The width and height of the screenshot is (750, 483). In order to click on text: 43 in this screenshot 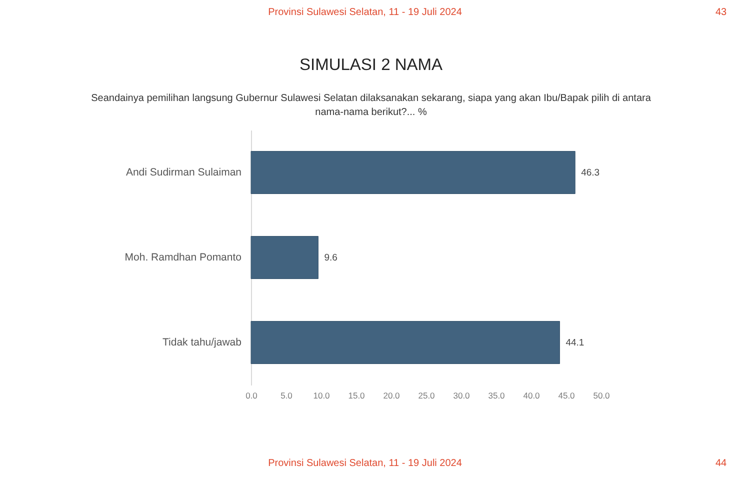, I will do `click(721, 12)`.